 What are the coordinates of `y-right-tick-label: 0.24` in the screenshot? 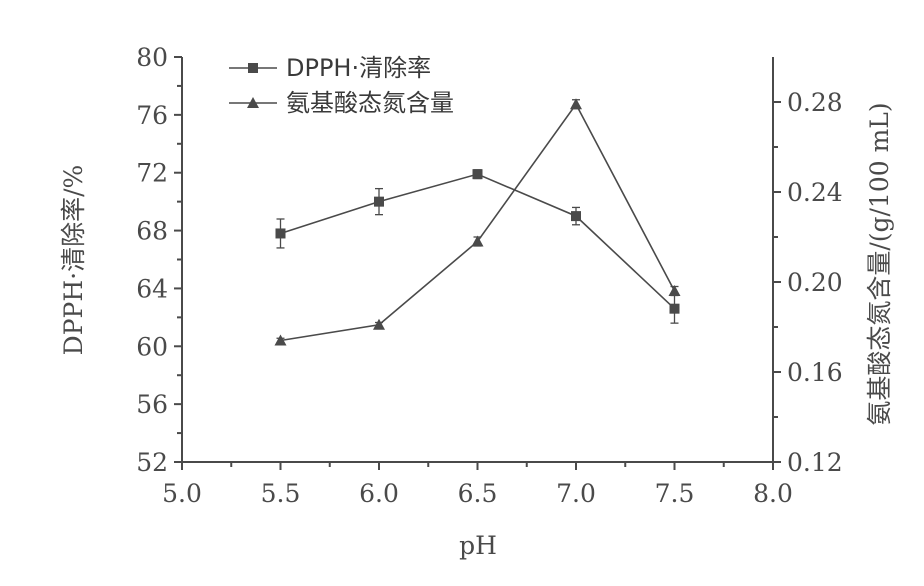 It's located at (815, 192).